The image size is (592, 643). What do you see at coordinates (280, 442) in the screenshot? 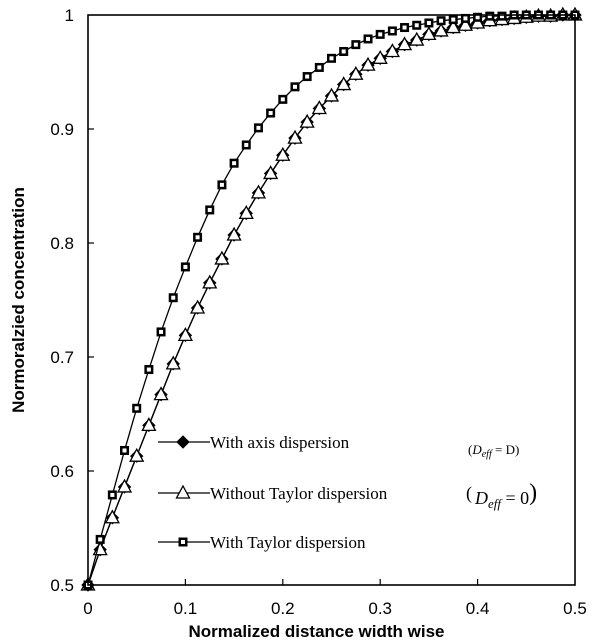
I see `legend-label: With axis dispersion` at bounding box center [280, 442].